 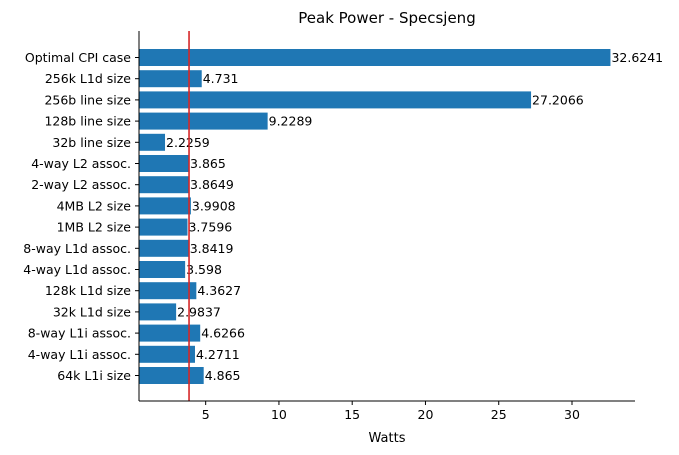 I want to click on y-tick-label-6: 2-way L2 assoc., so click(x=81, y=184).